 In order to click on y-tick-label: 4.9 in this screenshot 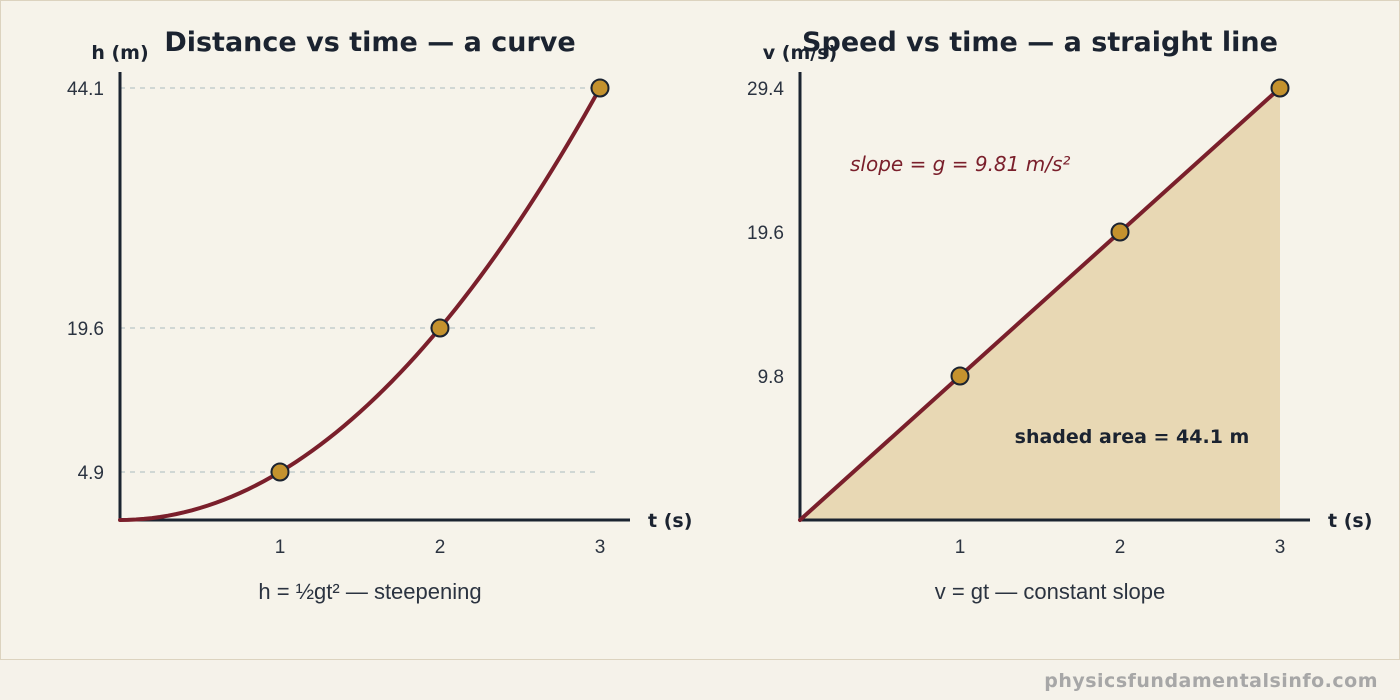, I will do `click(91, 473)`.